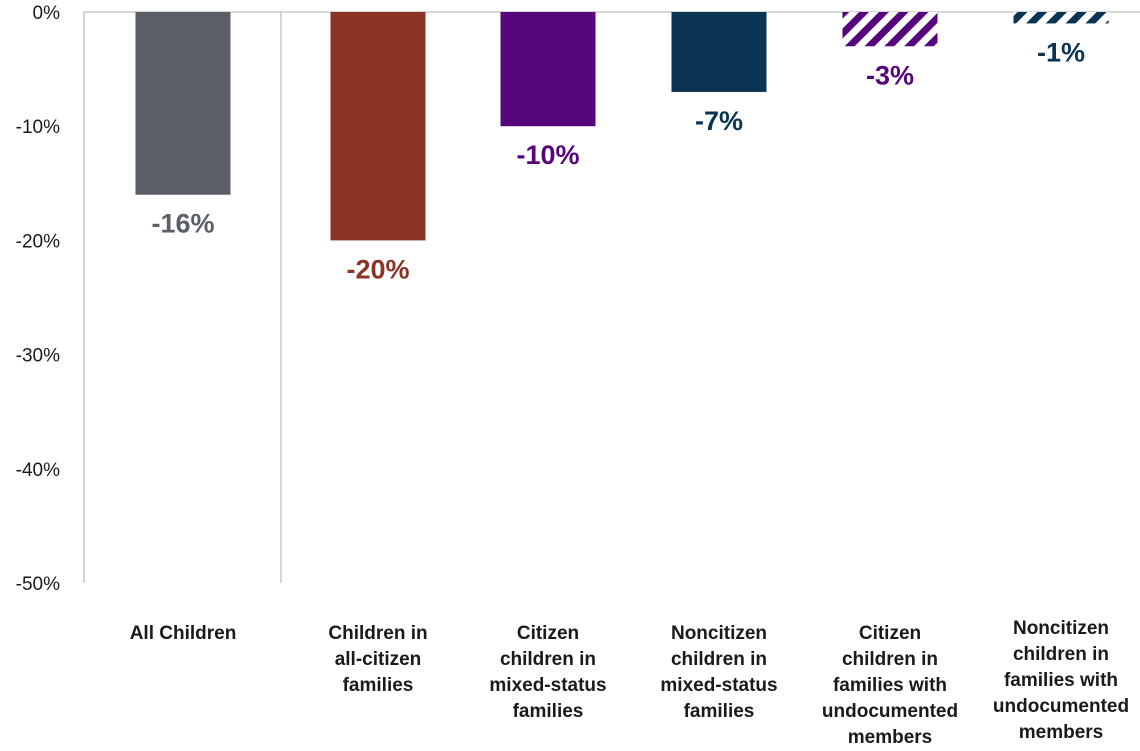  I want to click on category-label-line: all-citizen, so click(378, 659).